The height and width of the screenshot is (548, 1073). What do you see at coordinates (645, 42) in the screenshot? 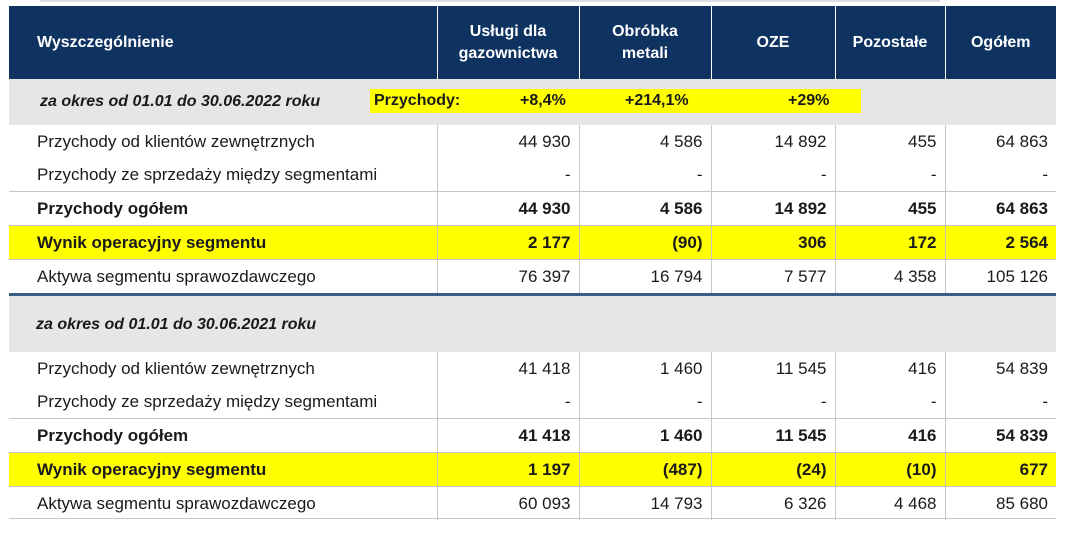
I see `header-metal-processing: Obróbka metali` at bounding box center [645, 42].